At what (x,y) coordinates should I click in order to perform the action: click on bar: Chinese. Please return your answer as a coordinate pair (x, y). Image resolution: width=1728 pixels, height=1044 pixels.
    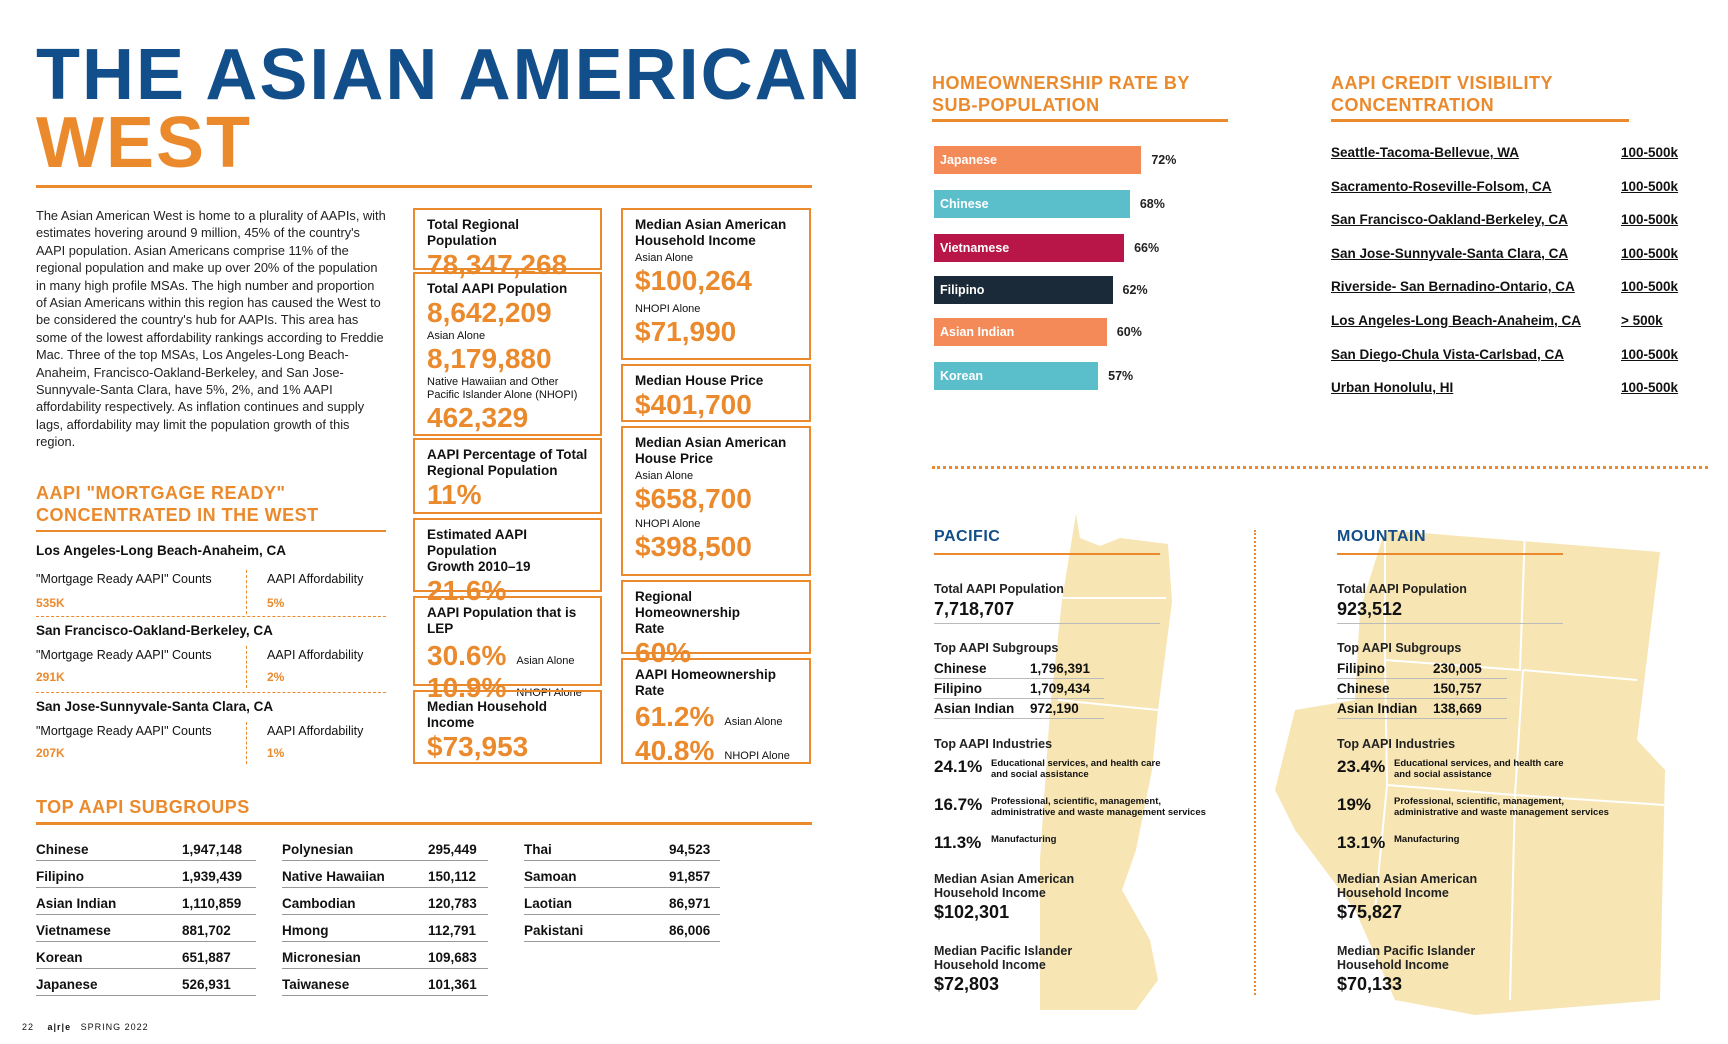
    Looking at the image, I should click on (1032, 204).